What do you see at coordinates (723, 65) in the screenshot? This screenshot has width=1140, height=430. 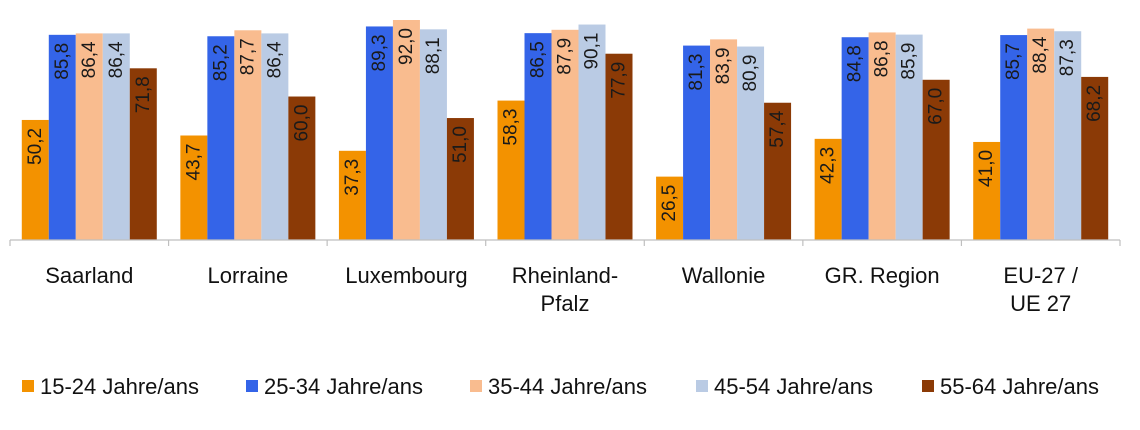 I see `data-label: 83,9` at bounding box center [723, 65].